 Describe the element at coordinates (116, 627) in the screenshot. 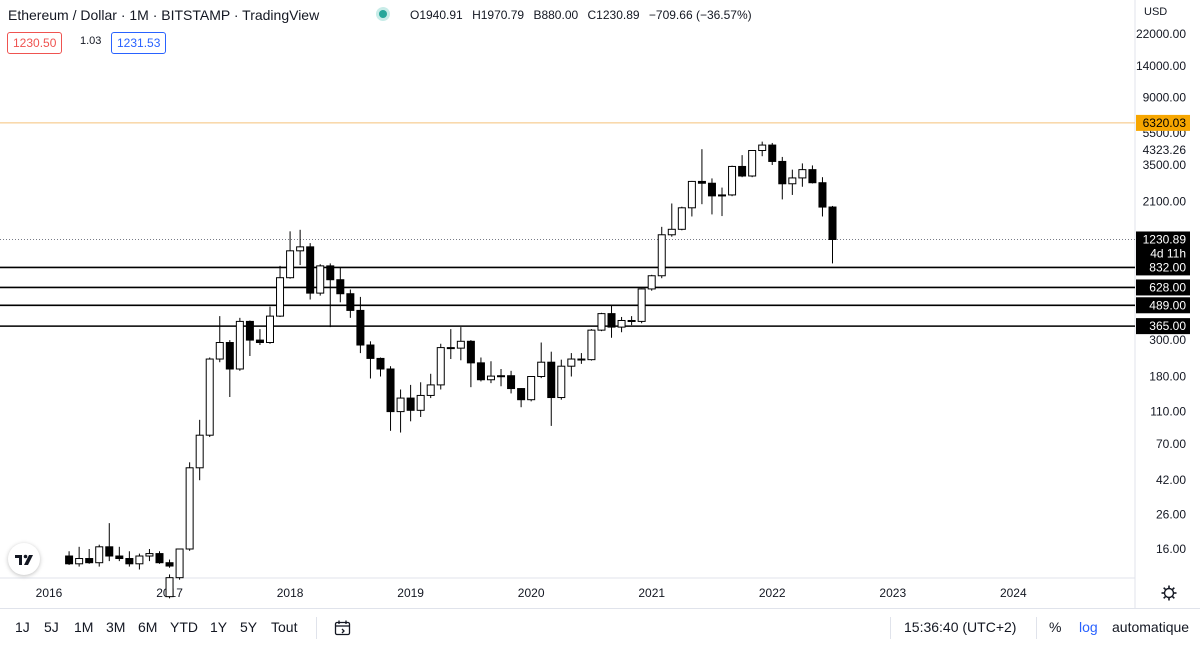

I see `range-3m-button: 3M` at that location.